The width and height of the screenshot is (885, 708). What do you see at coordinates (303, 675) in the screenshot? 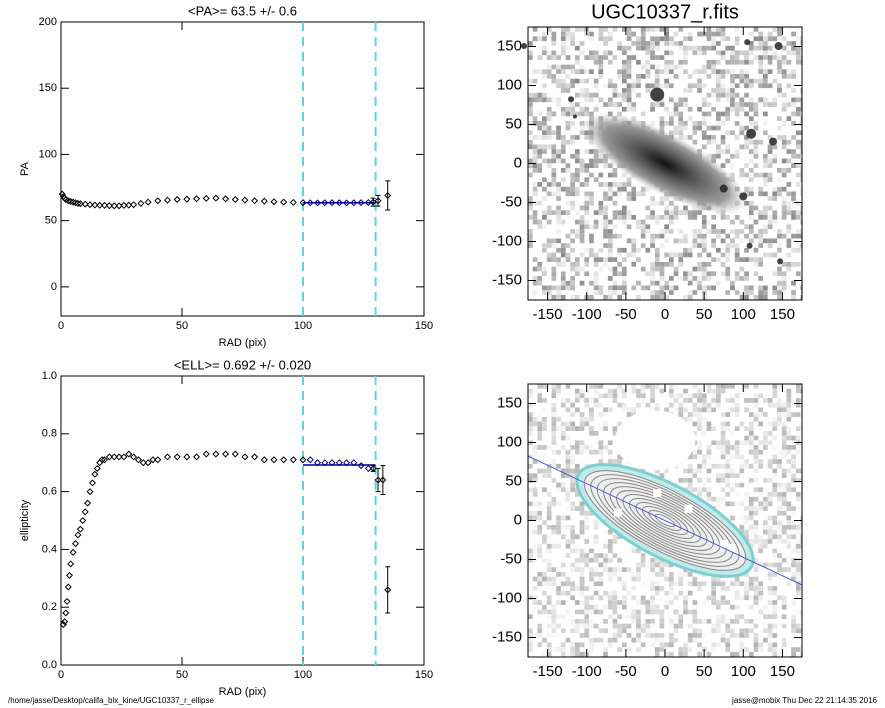
I see `x-tick-label: 100` at bounding box center [303, 675].